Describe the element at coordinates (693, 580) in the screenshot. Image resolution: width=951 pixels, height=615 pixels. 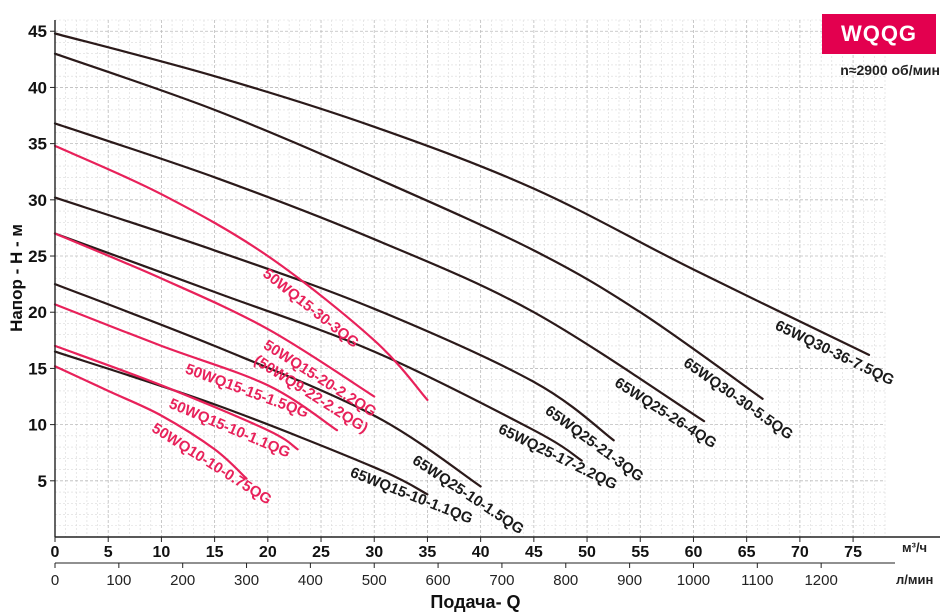
I see `x-secondary-tick-label: 1000` at that location.